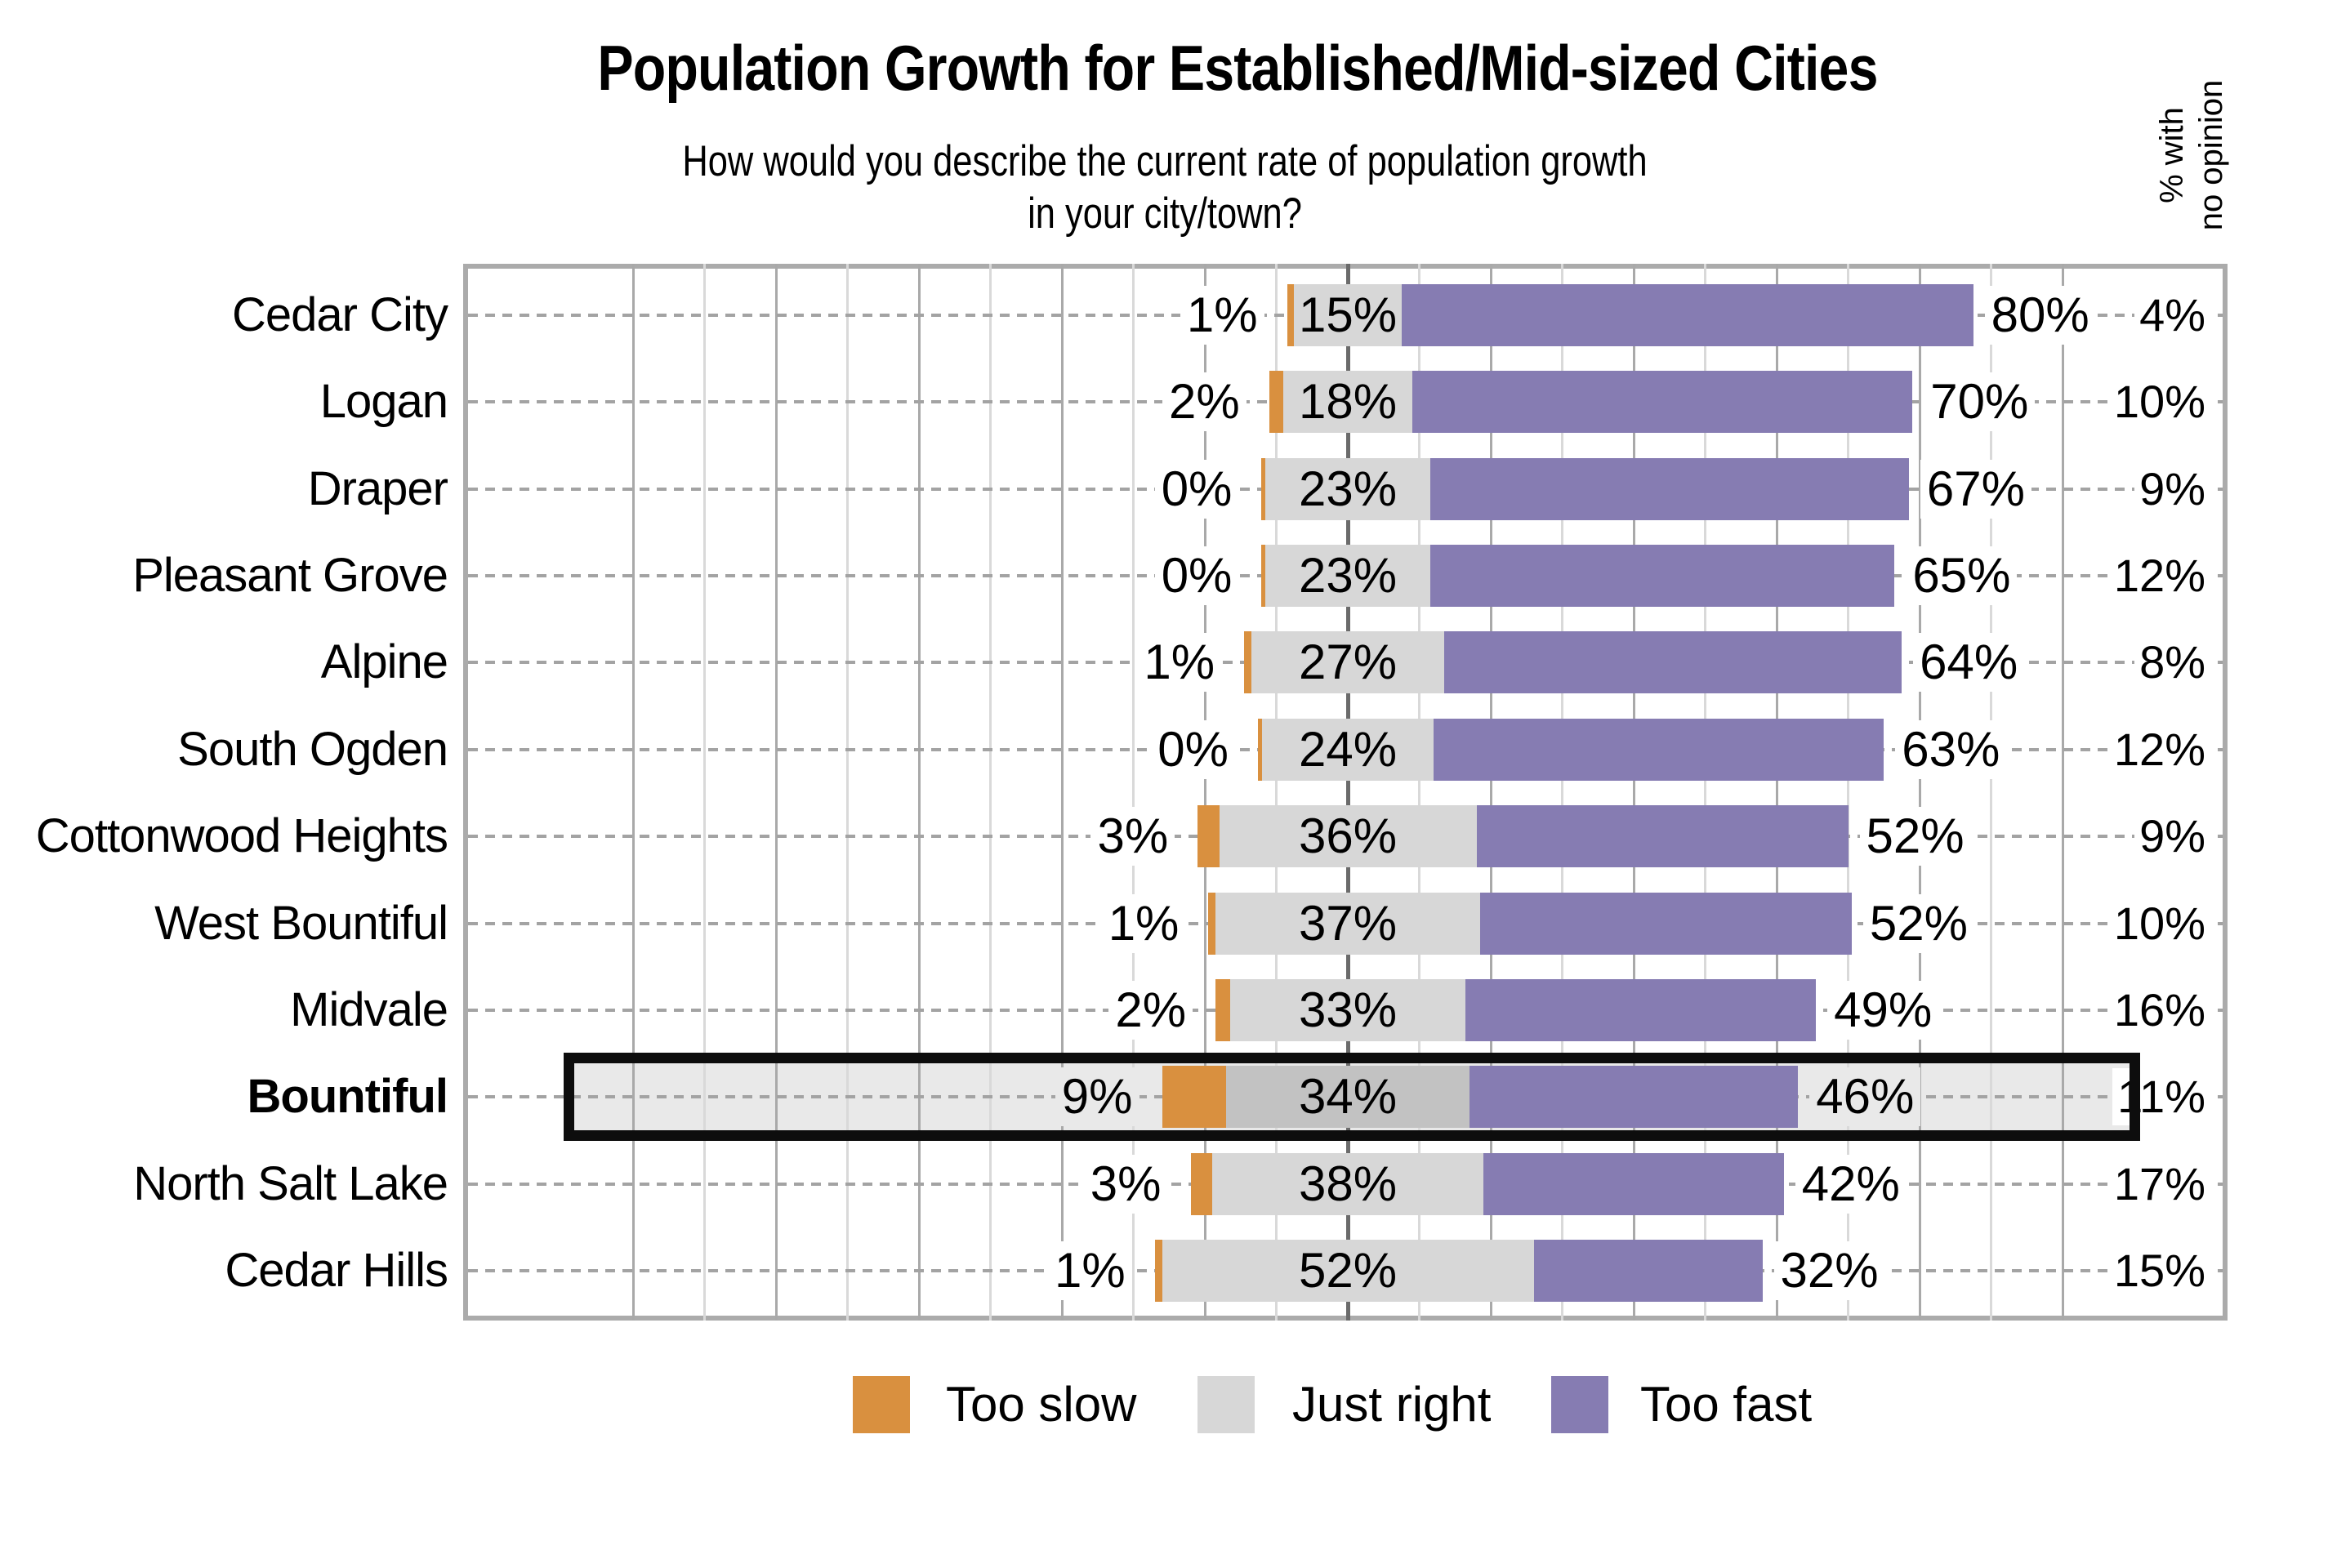 The height and width of the screenshot is (1568, 2328). I want to click on legend-swatch-too-fast, so click(1580, 1404).